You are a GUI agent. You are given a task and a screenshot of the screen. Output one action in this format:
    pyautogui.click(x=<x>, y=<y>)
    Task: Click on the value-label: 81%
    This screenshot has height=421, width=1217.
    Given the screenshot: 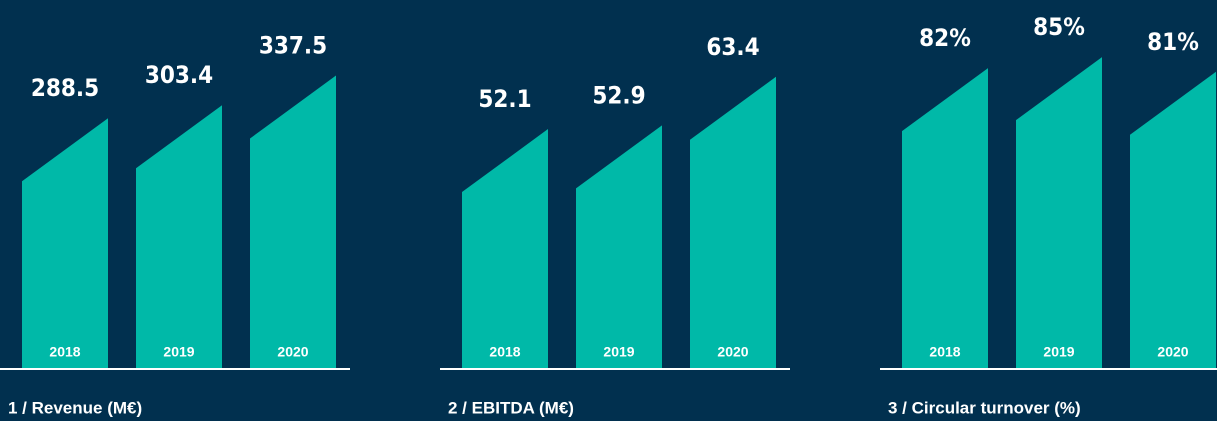 What is the action you would take?
    pyautogui.click(x=1173, y=42)
    